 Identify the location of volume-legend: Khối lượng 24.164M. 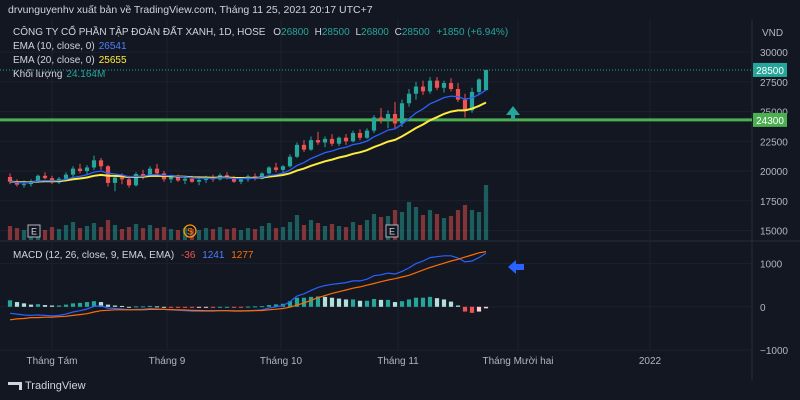
(59, 74).